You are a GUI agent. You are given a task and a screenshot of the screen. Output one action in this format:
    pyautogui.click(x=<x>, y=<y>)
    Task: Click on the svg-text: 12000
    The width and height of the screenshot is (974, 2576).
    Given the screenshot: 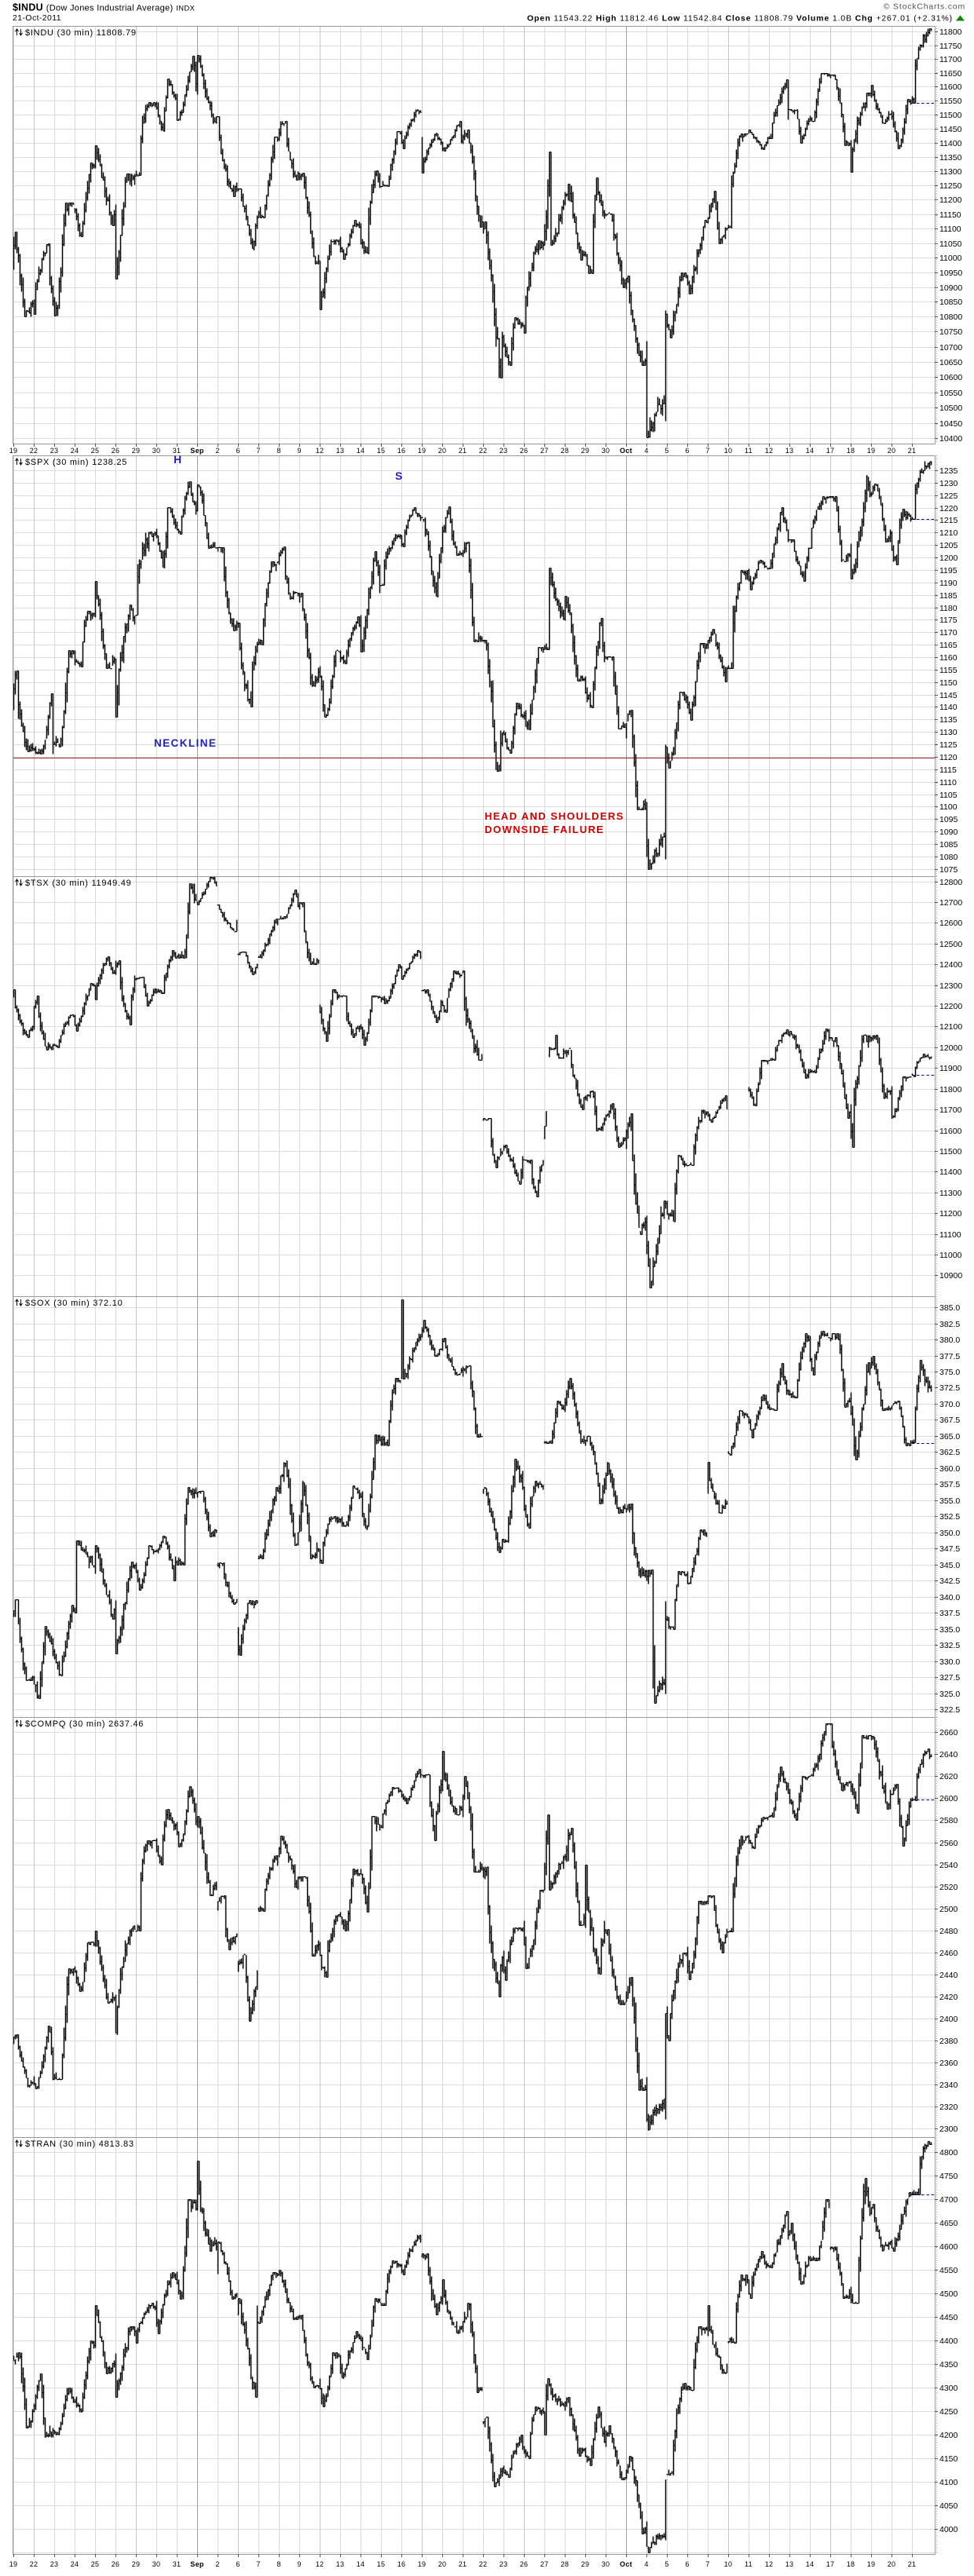 What is the action you would take?
    pyautogui.click(x=950, y=1048)
    